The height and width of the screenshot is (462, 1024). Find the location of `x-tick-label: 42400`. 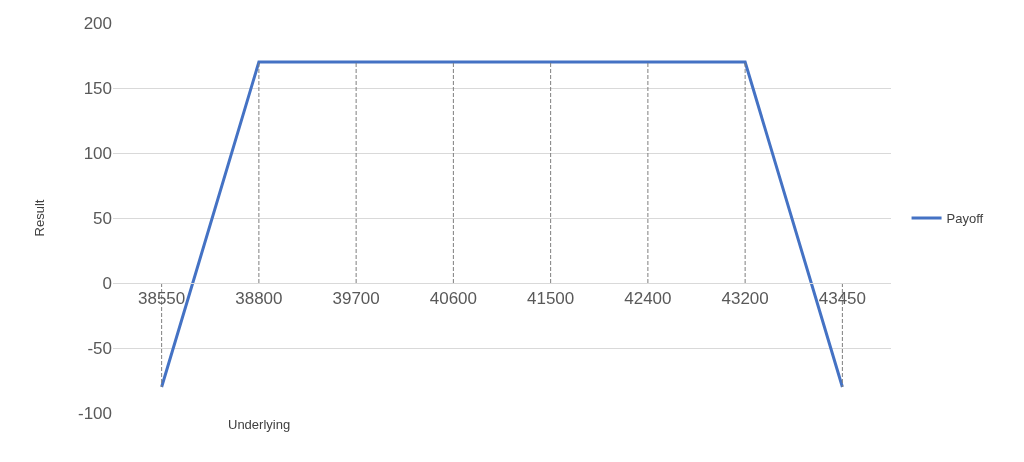

x-tick-label: 42400 is located at coordinates (648, 299).